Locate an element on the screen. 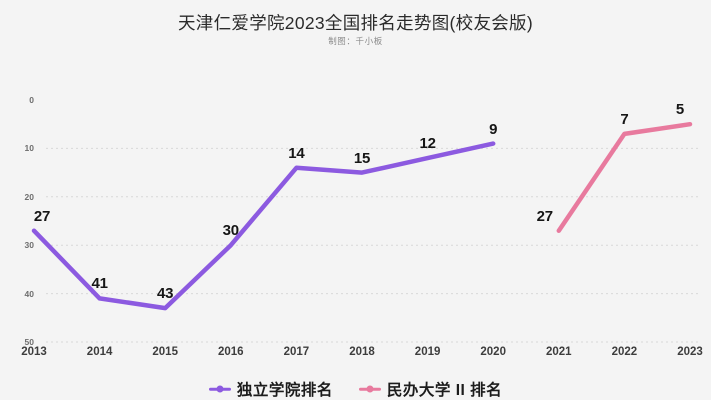 The width and height of the screenshot is (711, 400). y-axis-tick-label: 30 is located at coordinates (29, 245).